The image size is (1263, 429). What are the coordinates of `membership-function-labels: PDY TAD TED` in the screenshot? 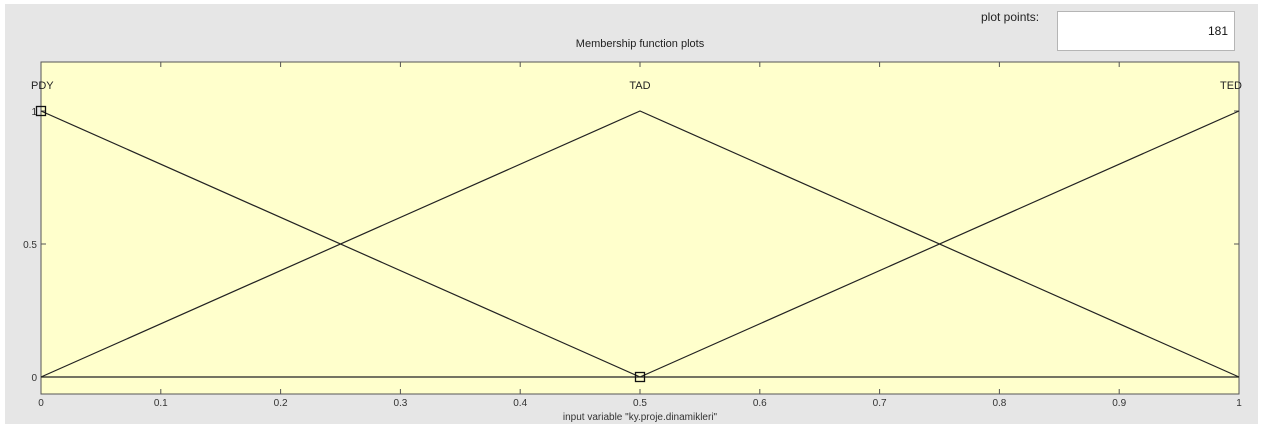 It's located at (636, 86).